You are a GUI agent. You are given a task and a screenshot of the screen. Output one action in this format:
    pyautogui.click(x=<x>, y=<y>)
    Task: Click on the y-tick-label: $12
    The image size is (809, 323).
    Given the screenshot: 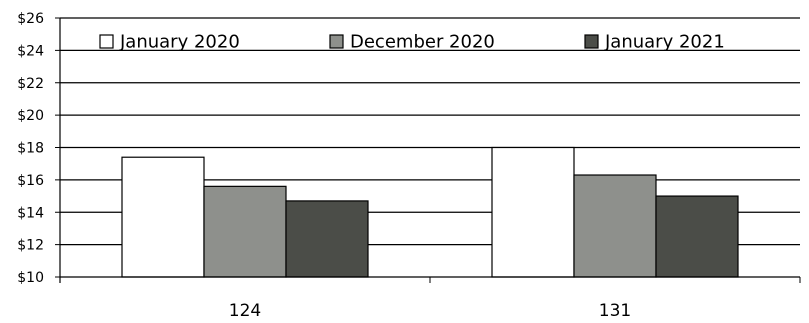 What is the action you would take?
    pyautogui.click(x=30, y=246)
    